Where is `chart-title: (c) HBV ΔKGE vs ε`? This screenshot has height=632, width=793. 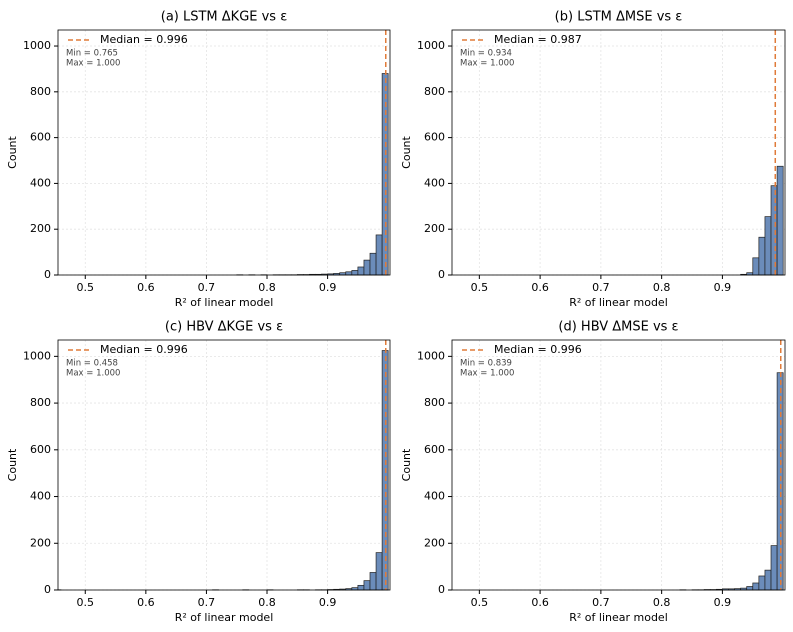 chart-title: (c) HBV ΔKGE vs ε is located at coordinates (224, 327).